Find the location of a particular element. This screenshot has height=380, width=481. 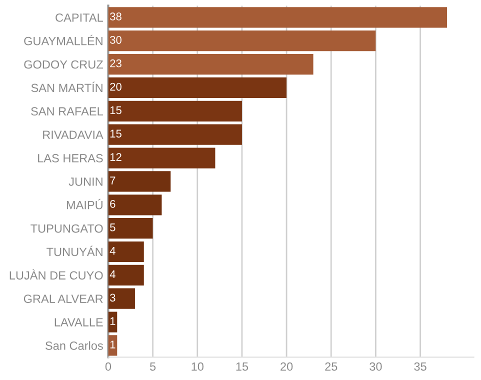

y-tick-label: MAIPÚ is located at coordinates (84, 204).